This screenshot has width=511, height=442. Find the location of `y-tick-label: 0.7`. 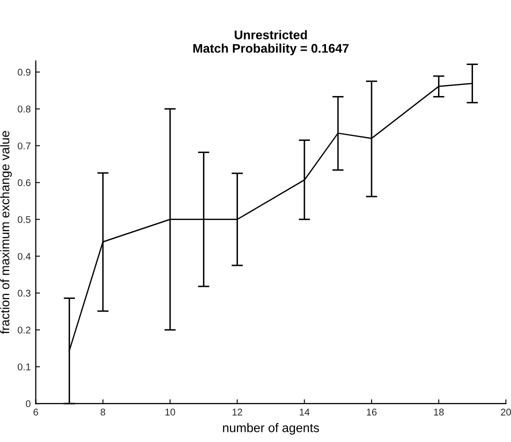

y-tick-label: 0.7 is located at coordinates (24, 146).